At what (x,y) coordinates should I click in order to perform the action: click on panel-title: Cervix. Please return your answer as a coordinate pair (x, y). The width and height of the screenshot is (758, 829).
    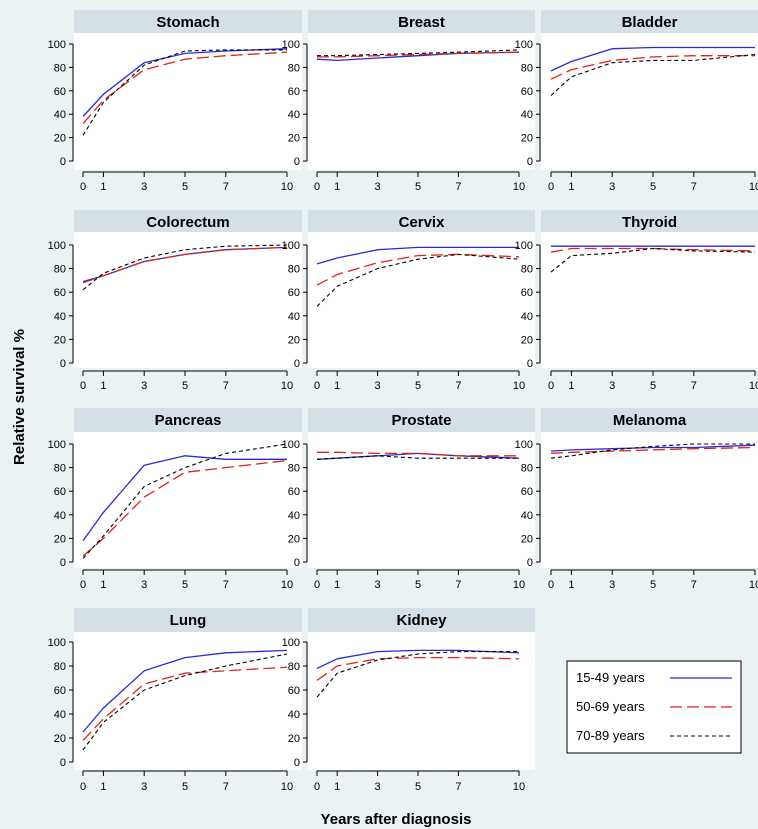
    Looking at the image, I should click on (422, 222).